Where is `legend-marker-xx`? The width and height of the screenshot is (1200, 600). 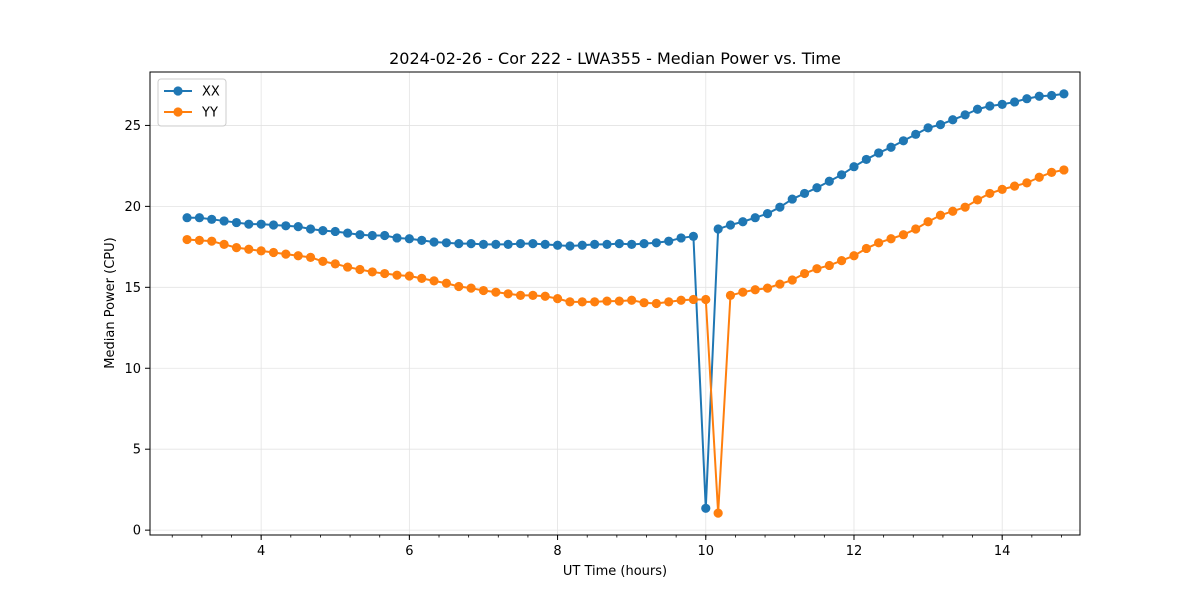 legend-marker-xx is located at coordinates (178, 91).